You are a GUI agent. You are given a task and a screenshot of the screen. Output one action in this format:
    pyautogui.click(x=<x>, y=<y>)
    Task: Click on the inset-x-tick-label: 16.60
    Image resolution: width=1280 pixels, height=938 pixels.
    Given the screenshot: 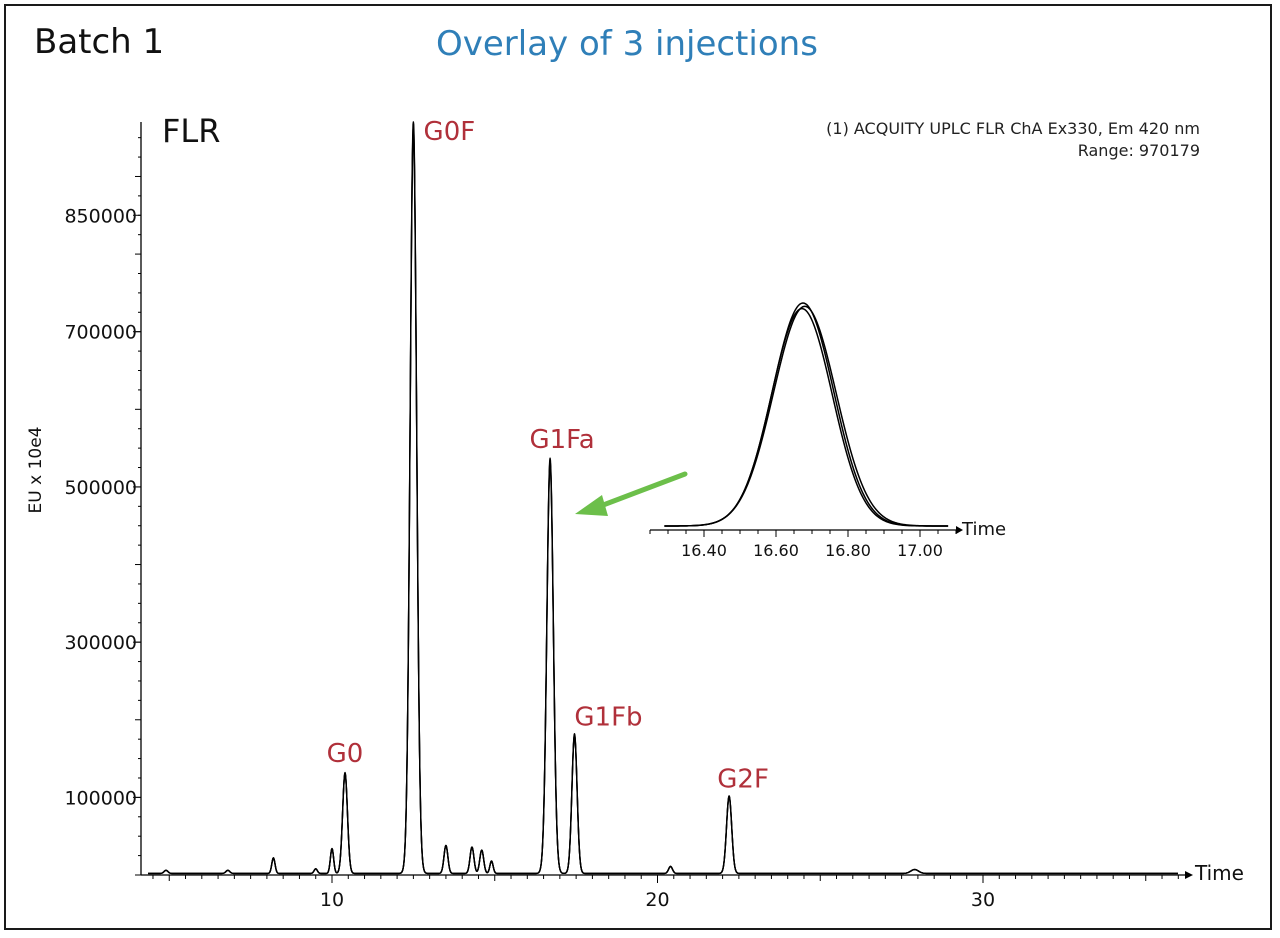 What is the action you would take?
    pyautogui.click(x=776, y=550)
    